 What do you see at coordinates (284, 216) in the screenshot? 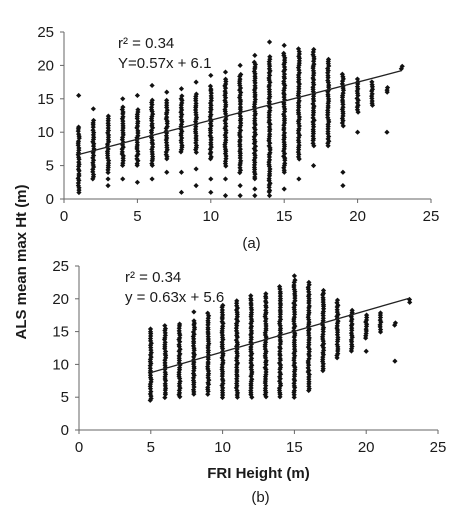
I see `x-tick-label: 15` at bounding box center [284, 216].